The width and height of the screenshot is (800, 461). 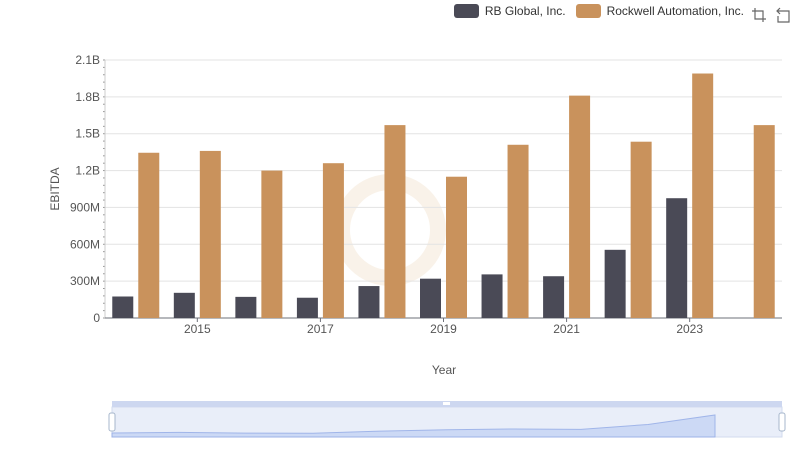 I want to click on datazoom-preview-area, so click(x=413, y=426).